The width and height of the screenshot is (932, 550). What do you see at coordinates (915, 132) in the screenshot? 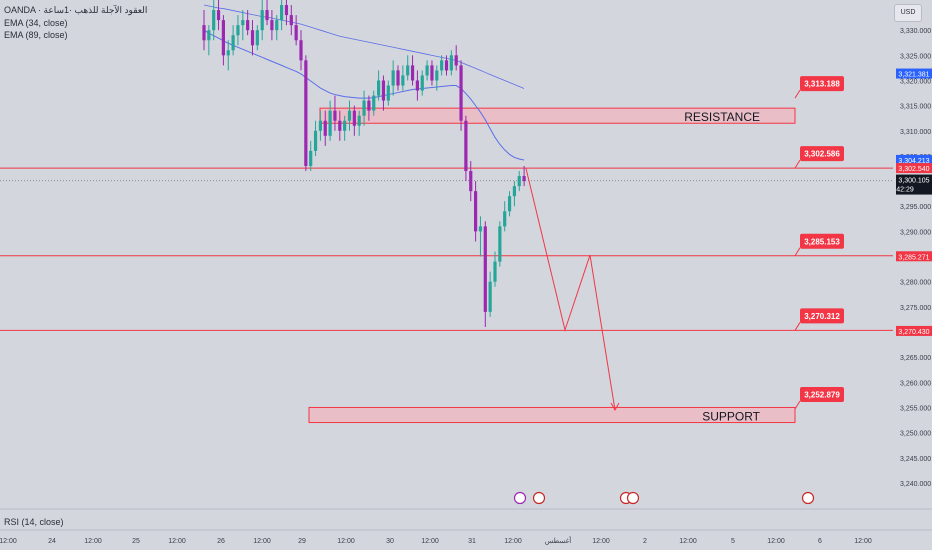
I see `y-tick-label: 3,310.000` at bounding box center [915, 132].